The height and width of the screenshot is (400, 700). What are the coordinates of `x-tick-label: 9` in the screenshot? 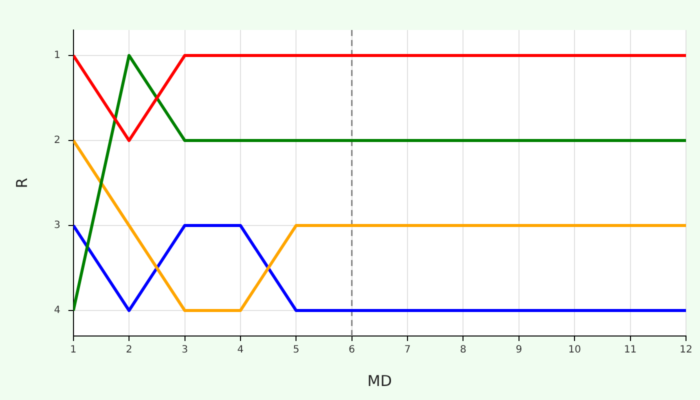 It's located at (519, 350).